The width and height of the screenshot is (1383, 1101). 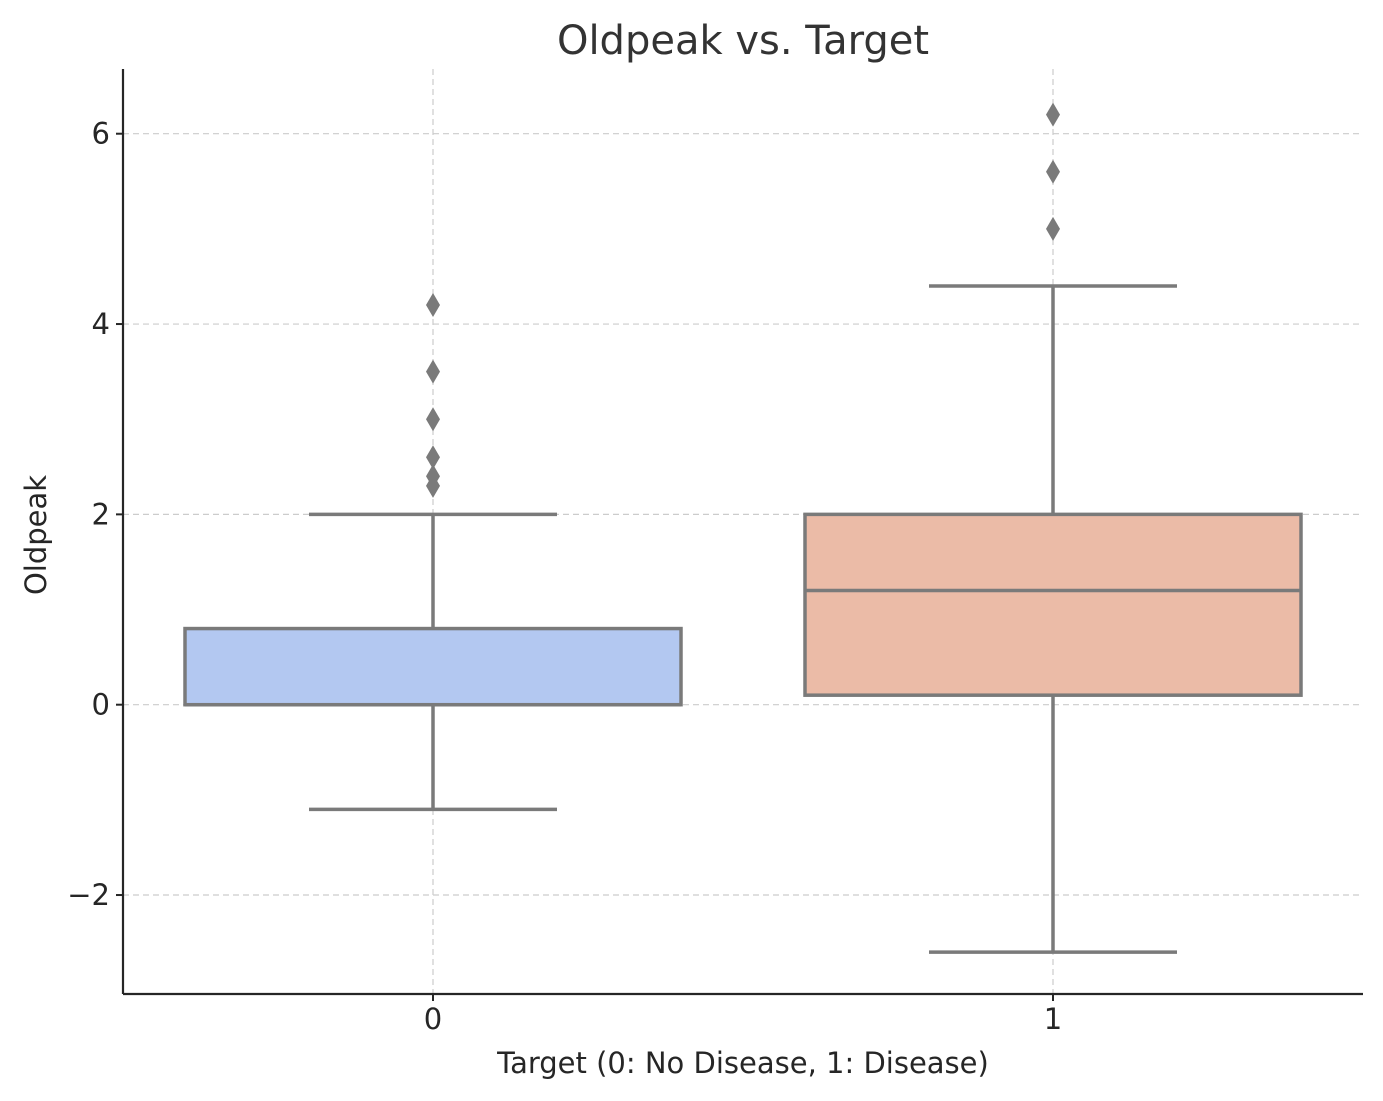 I want to click on x-axis-label: Target (0: No Disease, 1: Disease), so click(x=742, y=1063).